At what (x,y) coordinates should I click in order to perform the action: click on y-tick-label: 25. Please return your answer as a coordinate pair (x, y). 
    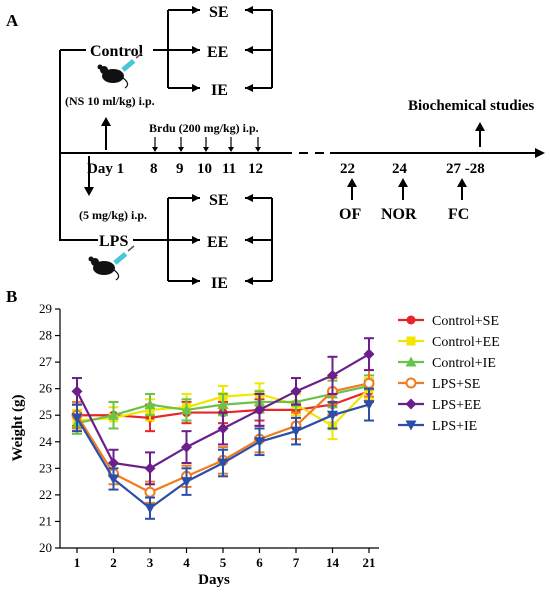
    Looking at the image, I should click on (45, 414).